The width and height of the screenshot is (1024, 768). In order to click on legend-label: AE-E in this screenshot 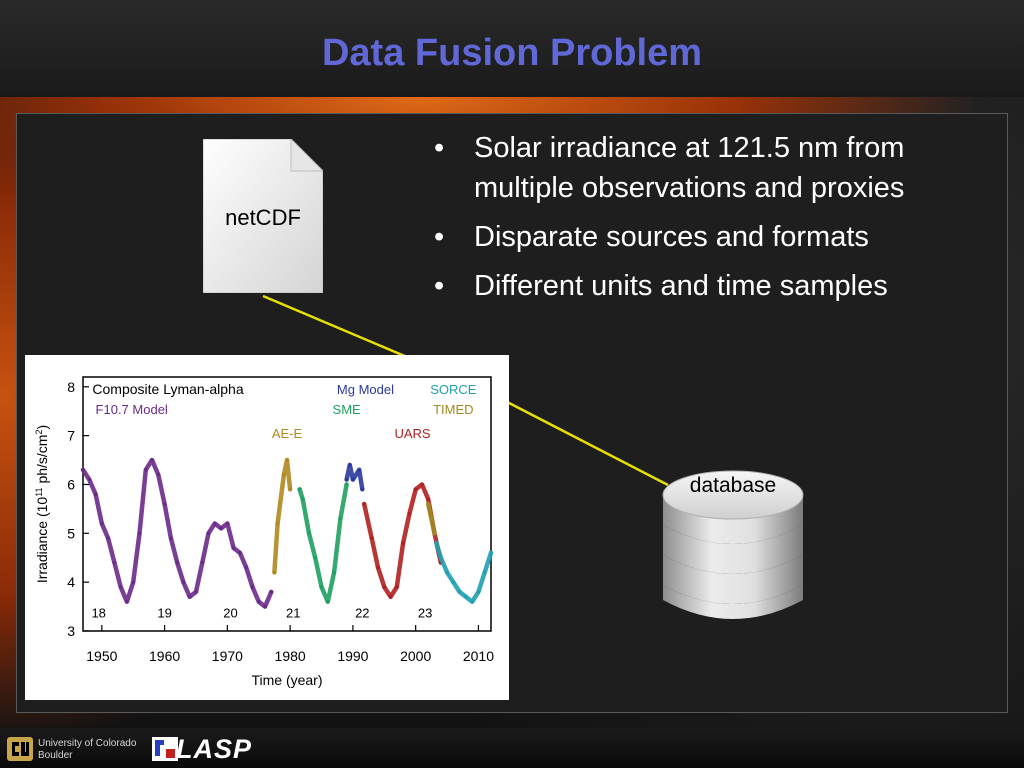, I will do `click(287, 433)`.